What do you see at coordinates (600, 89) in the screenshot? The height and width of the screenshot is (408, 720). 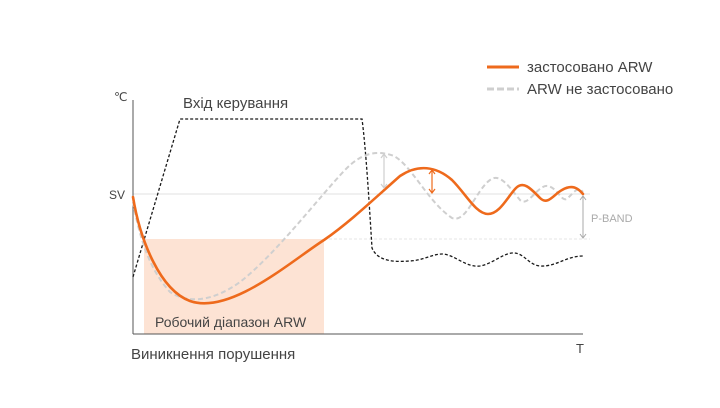 I see `legend-not-applied-label: ARW не застосовано` at bounding box center [600, 89].